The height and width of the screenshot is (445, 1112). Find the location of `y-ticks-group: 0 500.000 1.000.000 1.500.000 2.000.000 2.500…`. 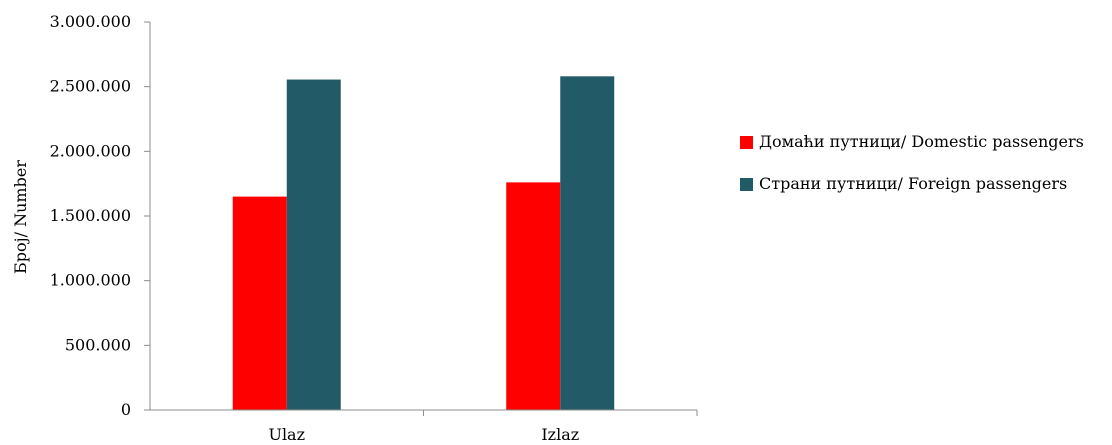

y-ticks-group: 0 500.000 1.000.000 1.500.000 2.000.000 2.500… is located at coordinates (100, 215).